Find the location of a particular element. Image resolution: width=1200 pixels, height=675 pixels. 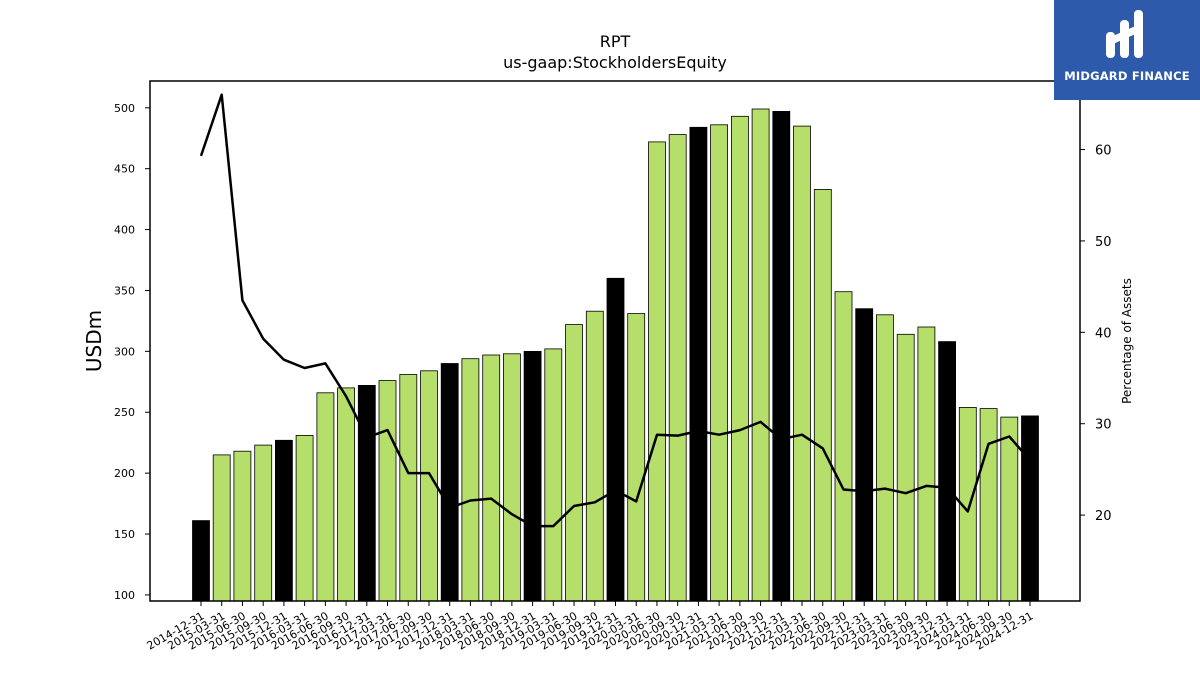

chart-subtitle: us-gaap:StockholdersEquity is located at coordinates (615, 62).